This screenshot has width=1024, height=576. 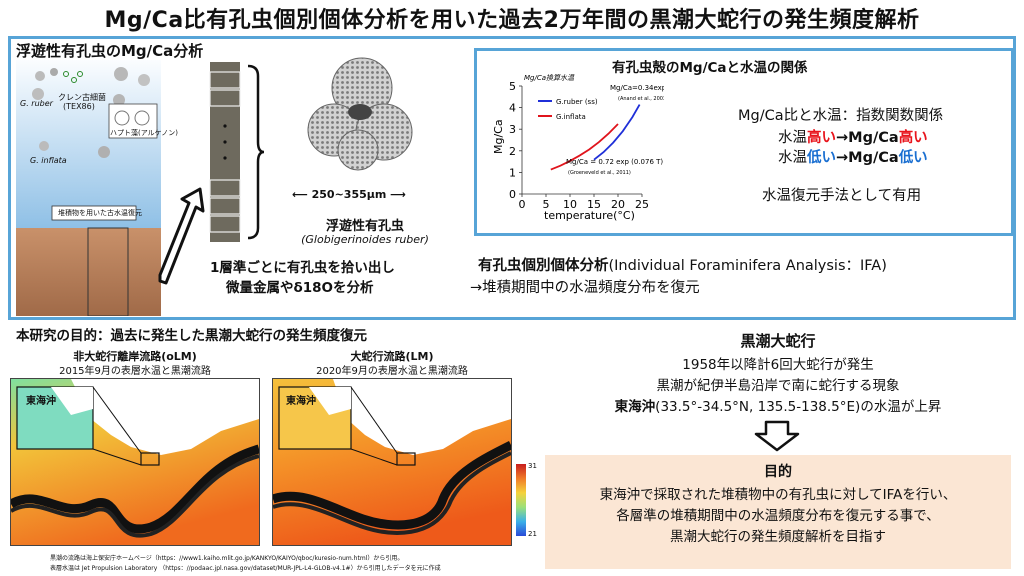 What do you see at coordinates (901, 407) in the screenshot?
I see `kuroshio-rest: の水温が上昇` at bounding box center [901, 407].